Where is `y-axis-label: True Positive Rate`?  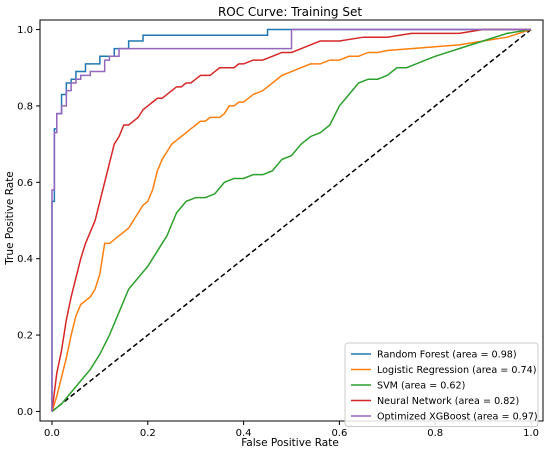
y-axis-label: True Positive Rate is located at coordinates (10, 218).